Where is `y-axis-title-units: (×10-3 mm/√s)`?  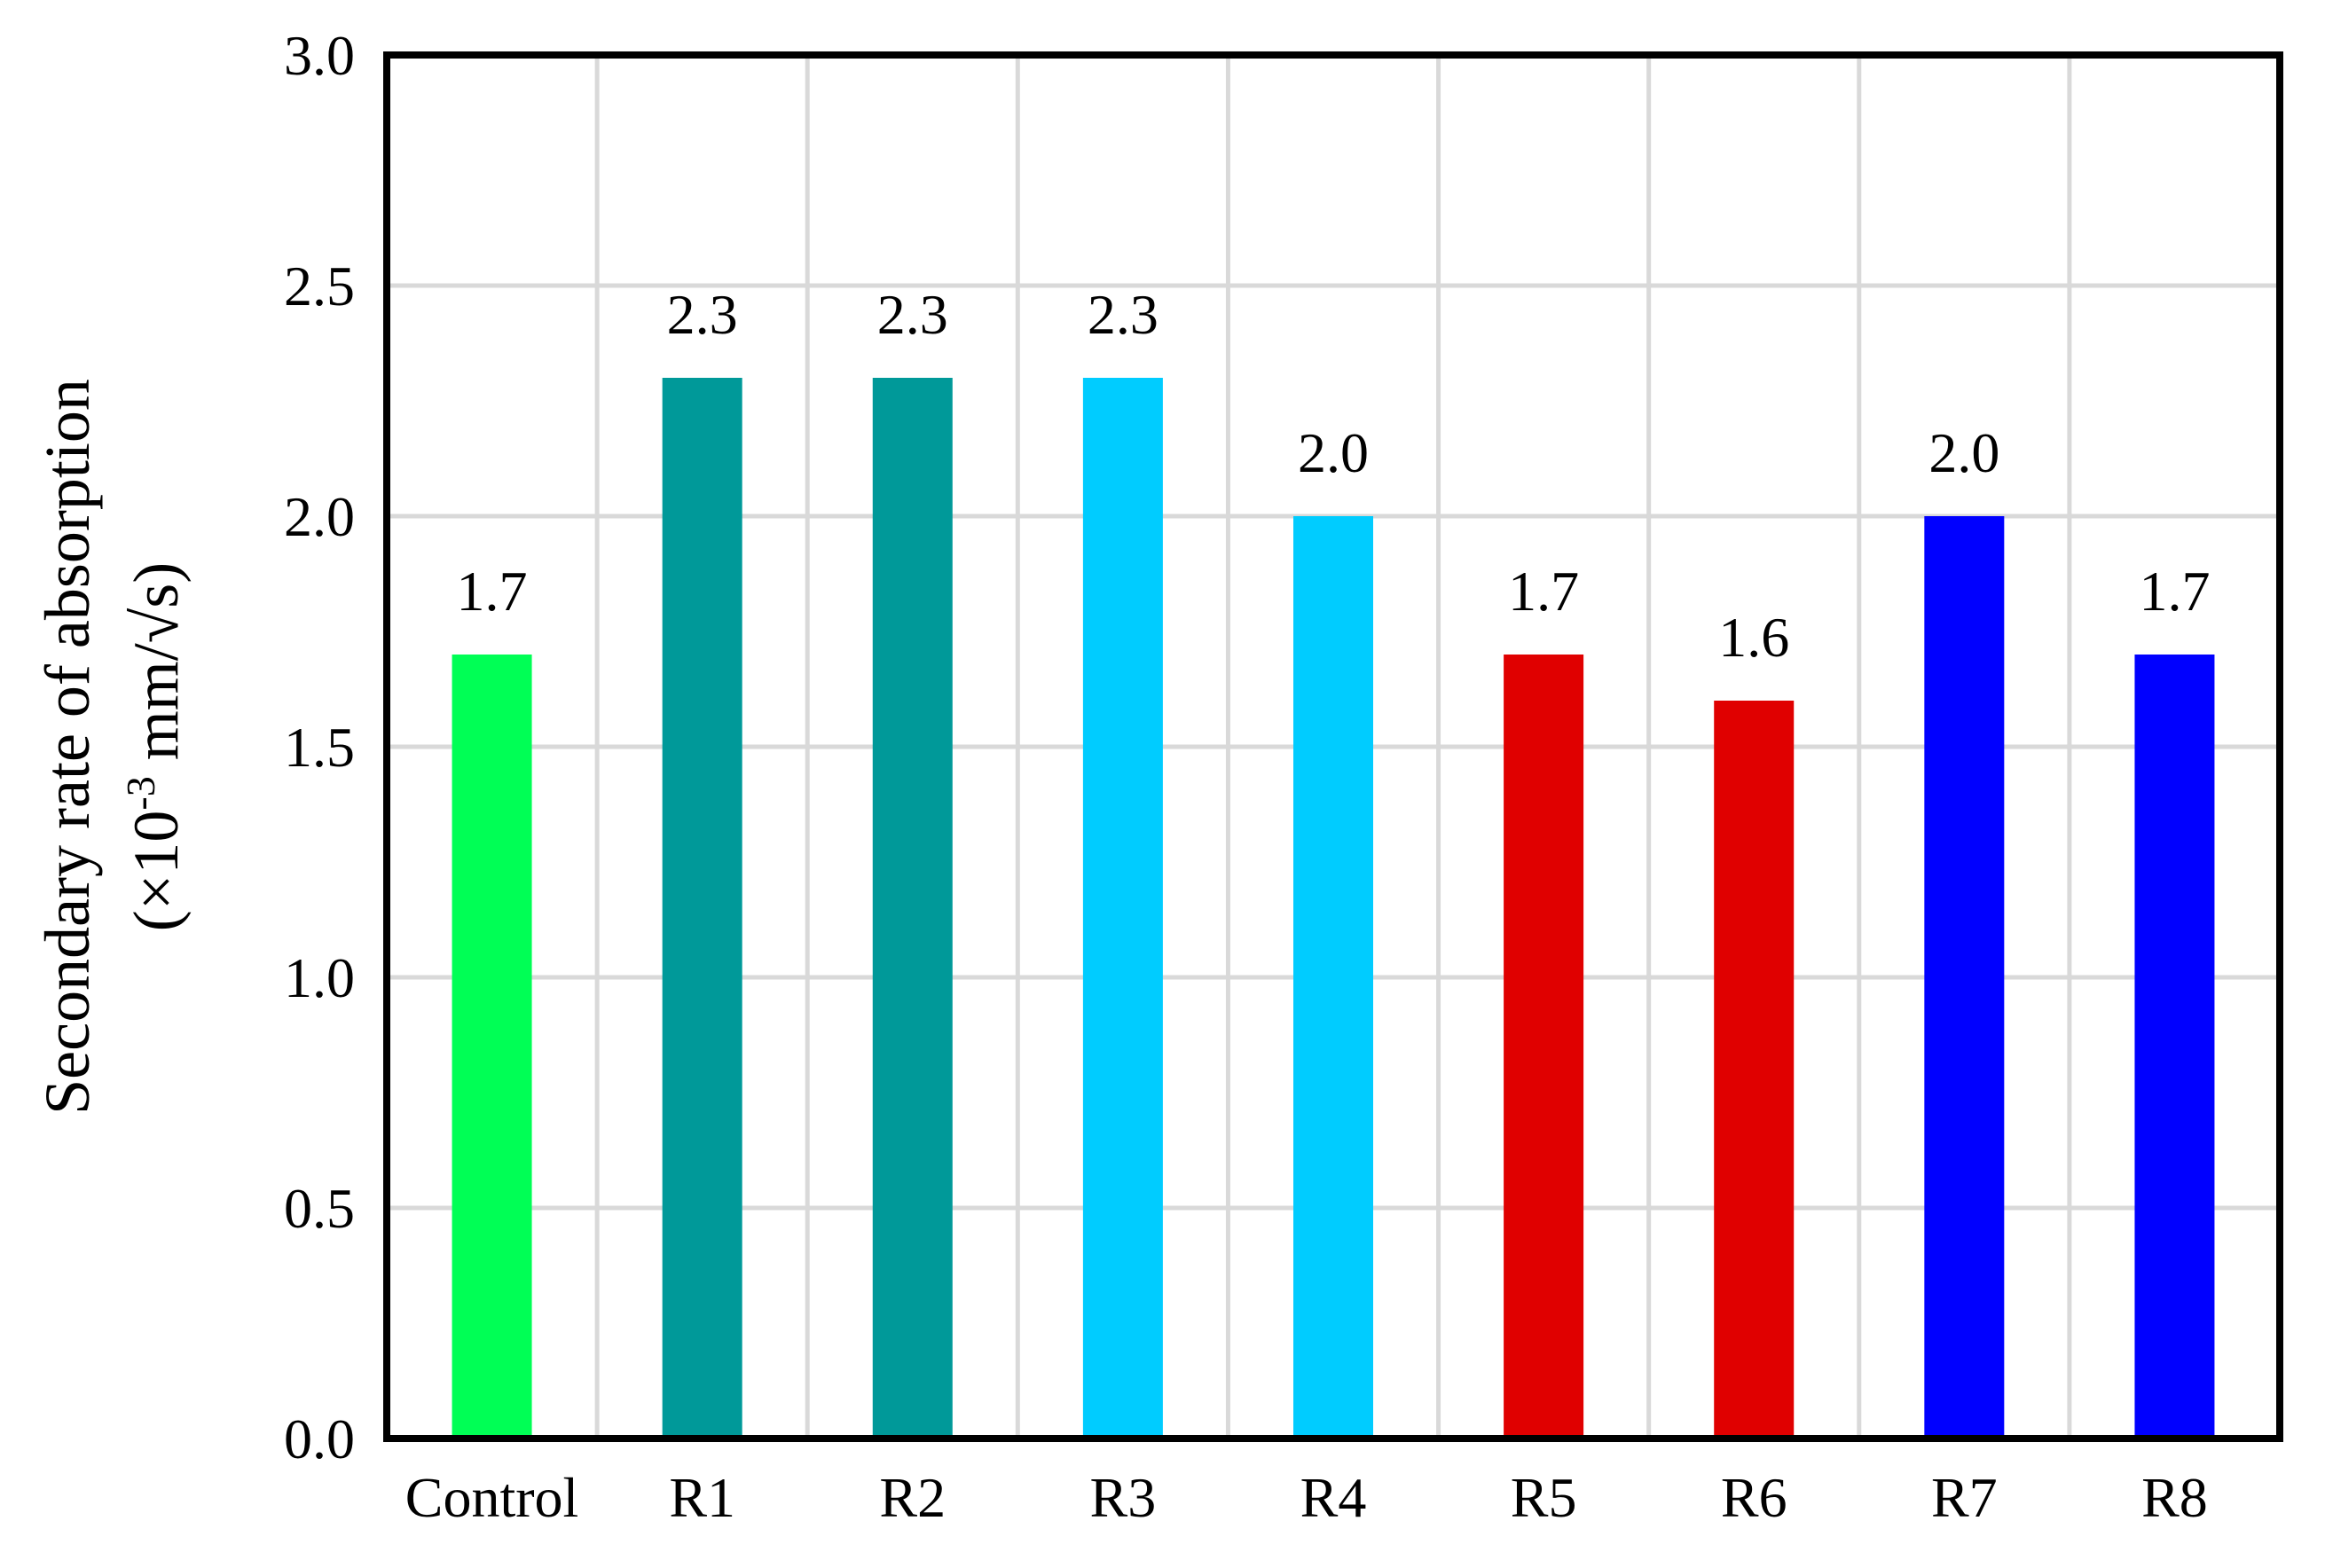
y-axis-title-units: (×10-3 mm/√s) is located at coordinates (155, 746).